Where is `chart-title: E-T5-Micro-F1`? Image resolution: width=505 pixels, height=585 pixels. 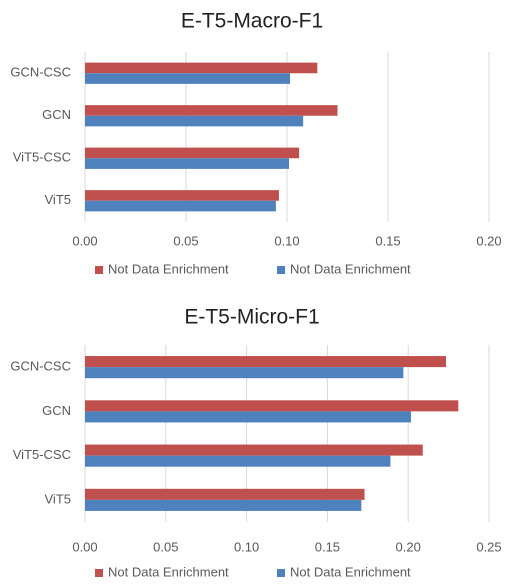 chart-title: E-T5-Micro-F1 is located at coordinates (251, 317).